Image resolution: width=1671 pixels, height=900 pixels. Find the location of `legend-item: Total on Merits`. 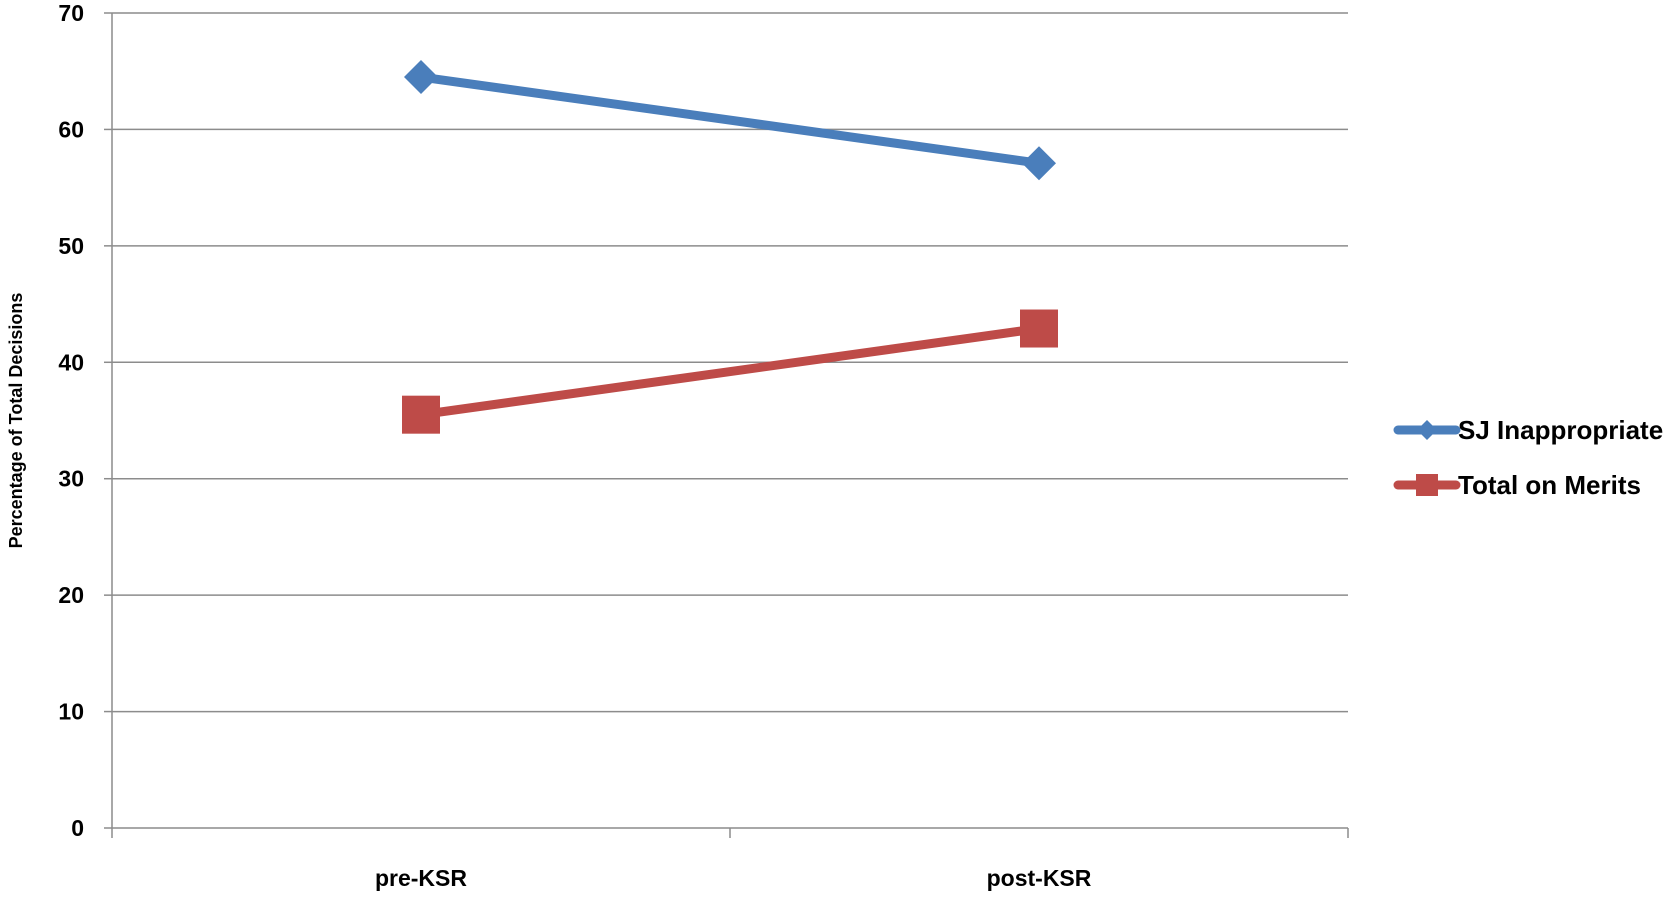

legend-item: Total on Merits is located at coordinates (1517, 485).